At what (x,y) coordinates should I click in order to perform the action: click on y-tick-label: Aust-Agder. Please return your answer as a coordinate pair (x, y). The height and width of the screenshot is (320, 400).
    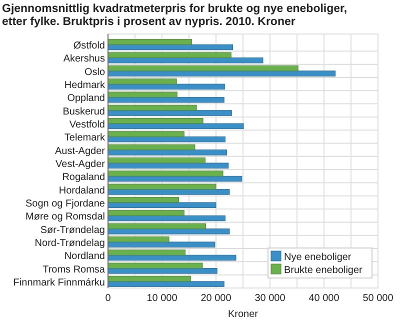
    Looking at the image, I should click on (80, 151).